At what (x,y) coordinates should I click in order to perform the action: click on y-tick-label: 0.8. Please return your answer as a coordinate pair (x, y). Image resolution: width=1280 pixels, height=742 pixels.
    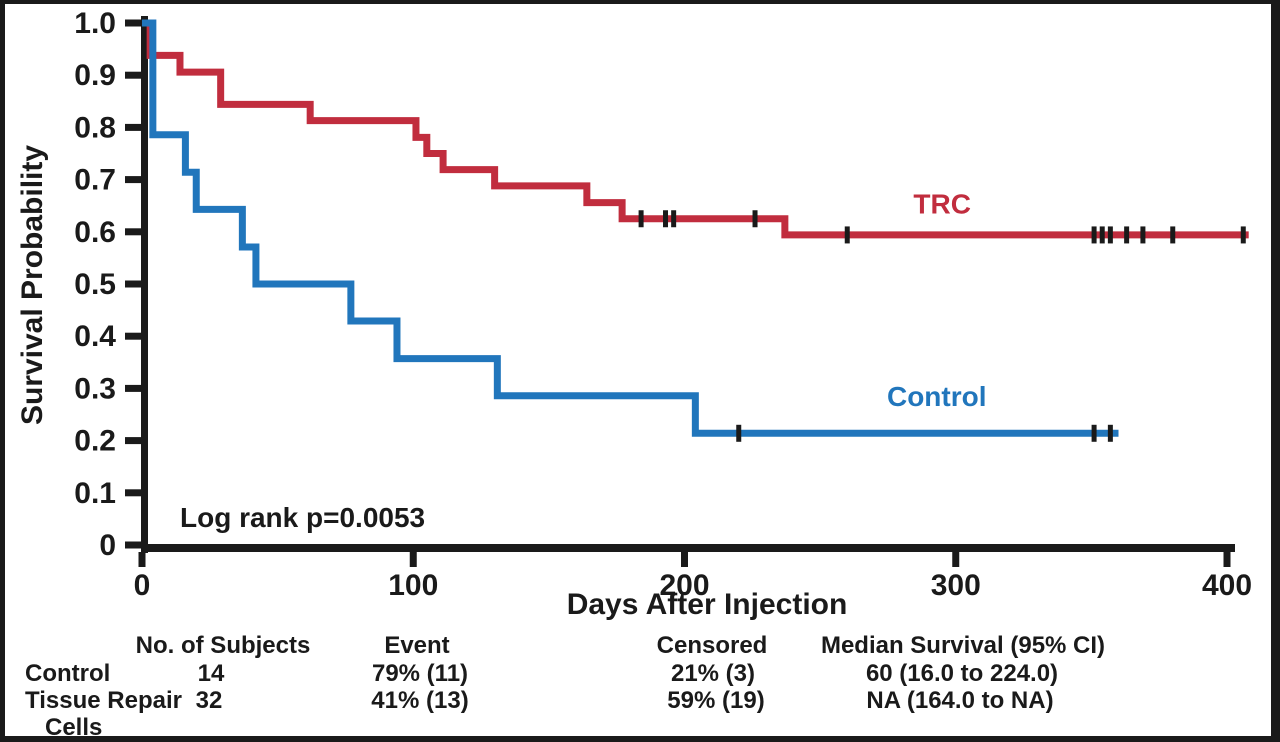
    Looking at the image, I should click on (95, 127).